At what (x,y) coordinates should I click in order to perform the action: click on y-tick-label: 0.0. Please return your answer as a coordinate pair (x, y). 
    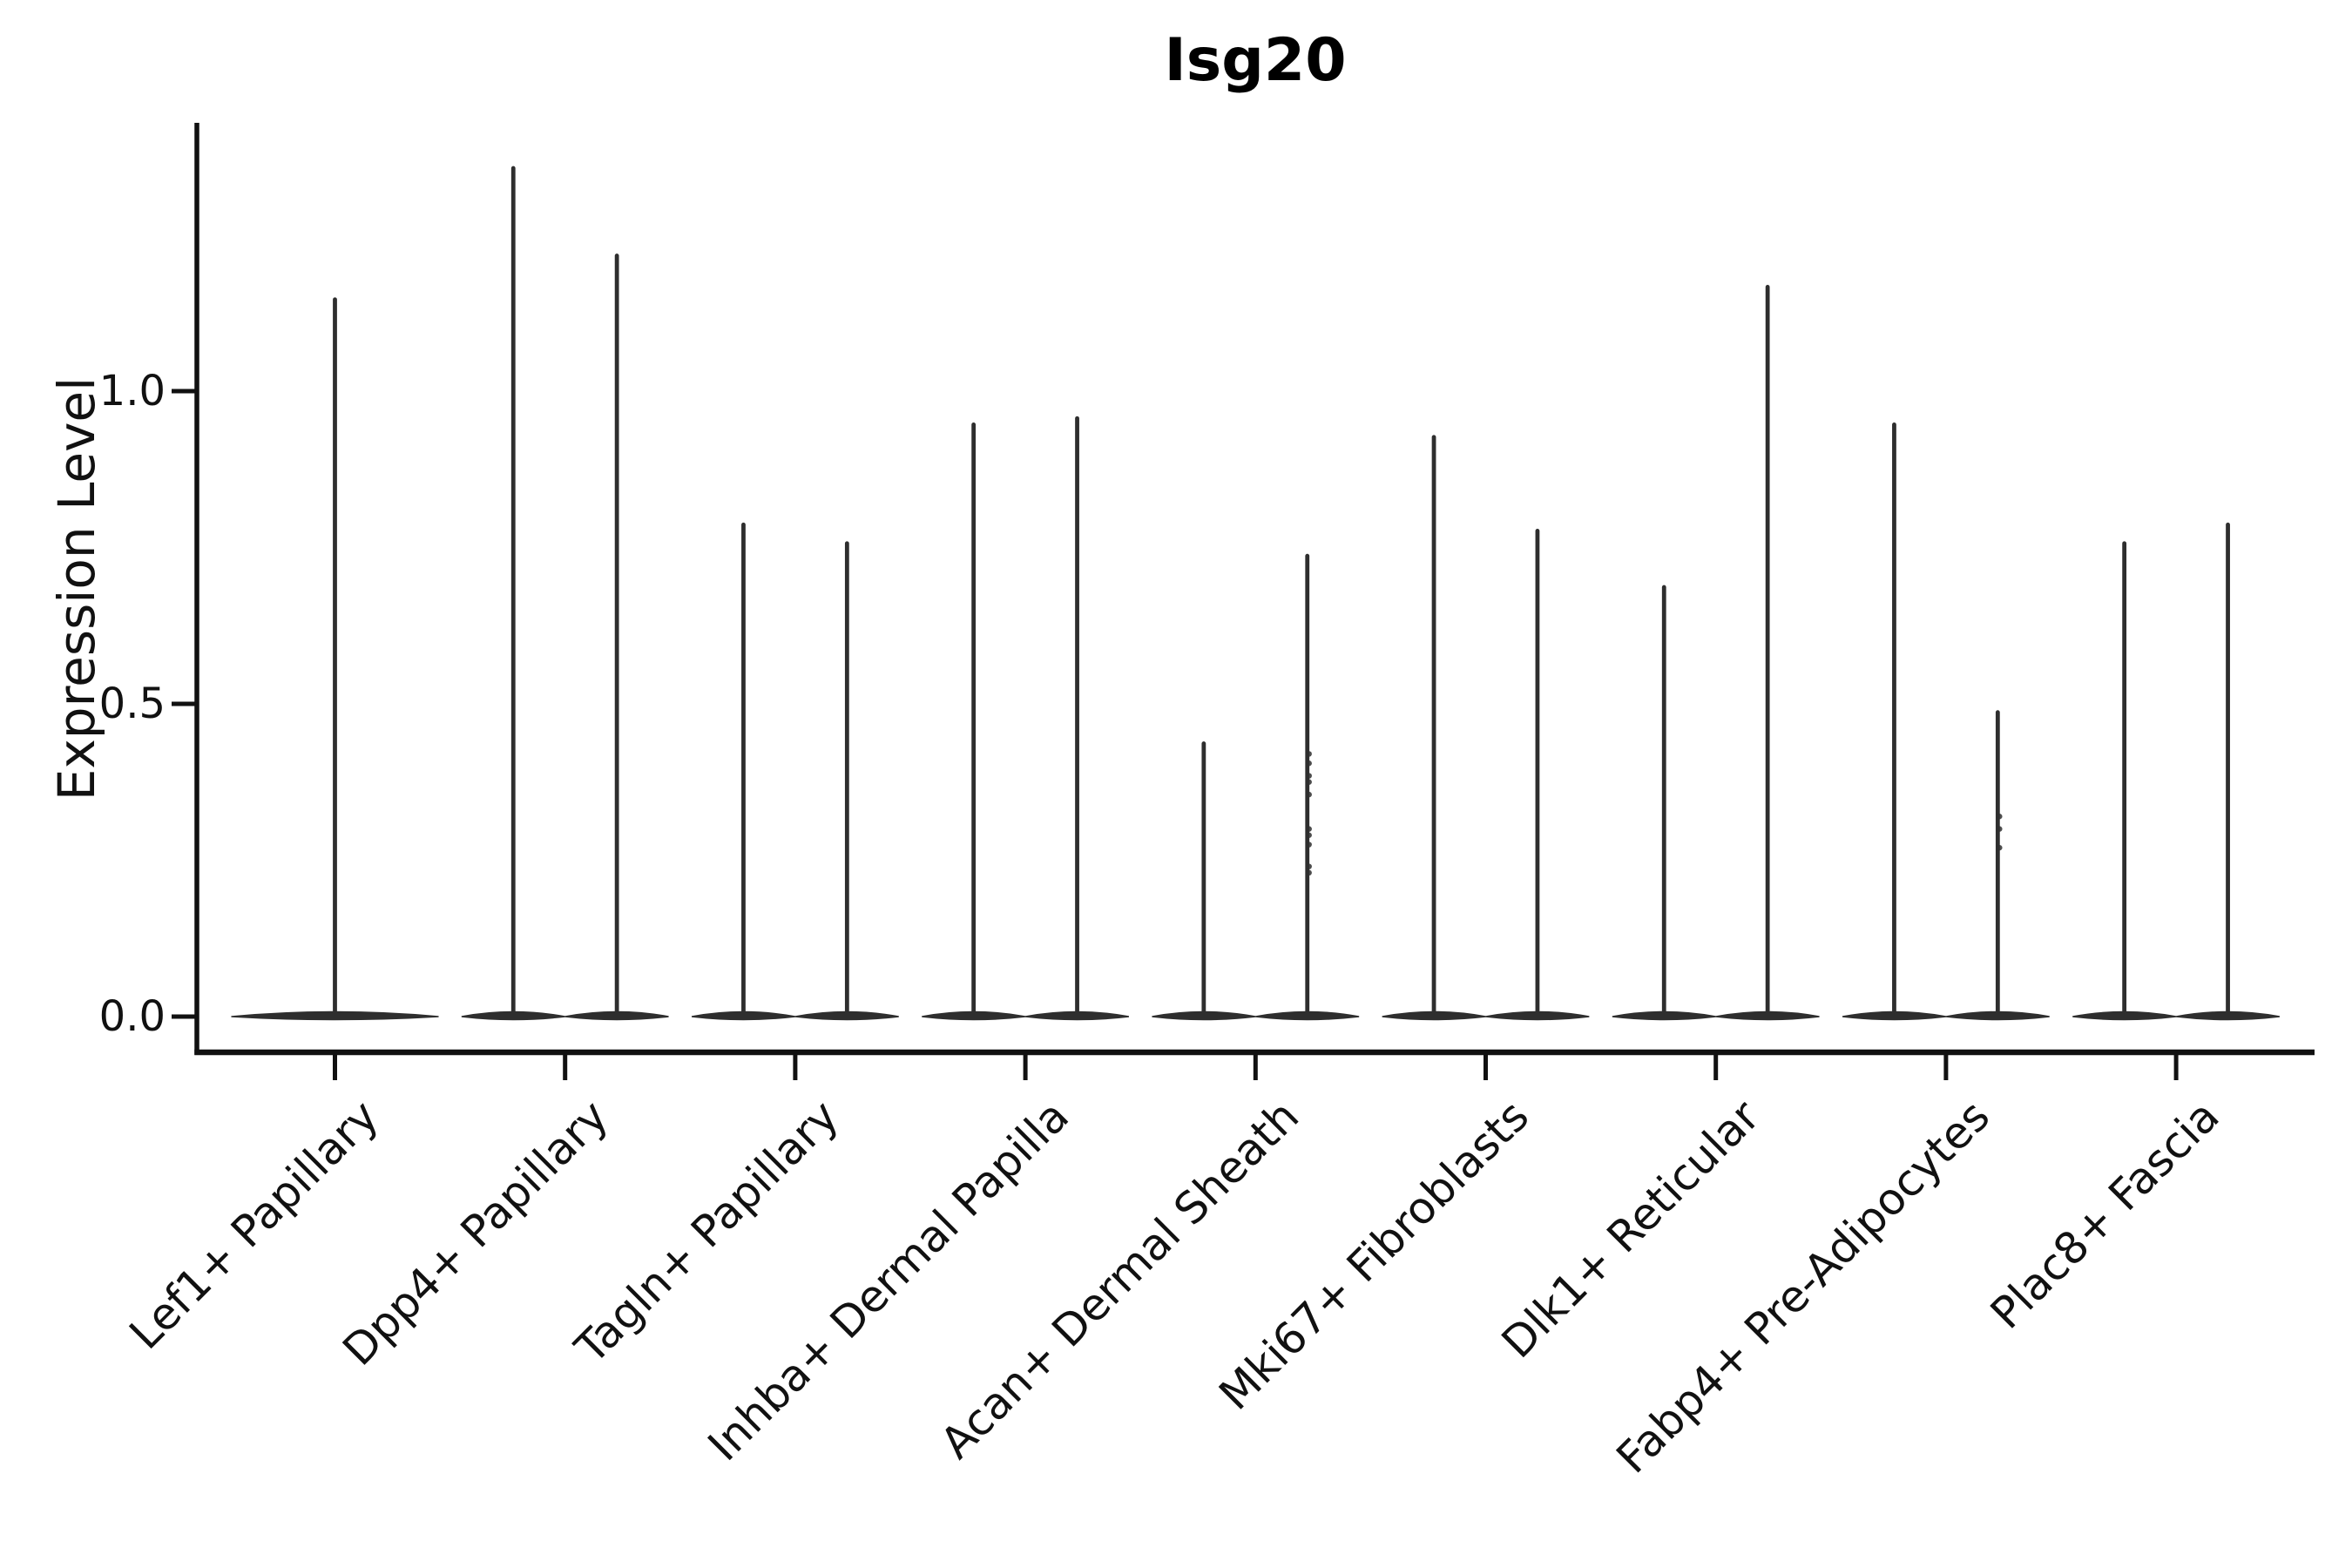
    Looking at the image, I should click on (132, 1016).